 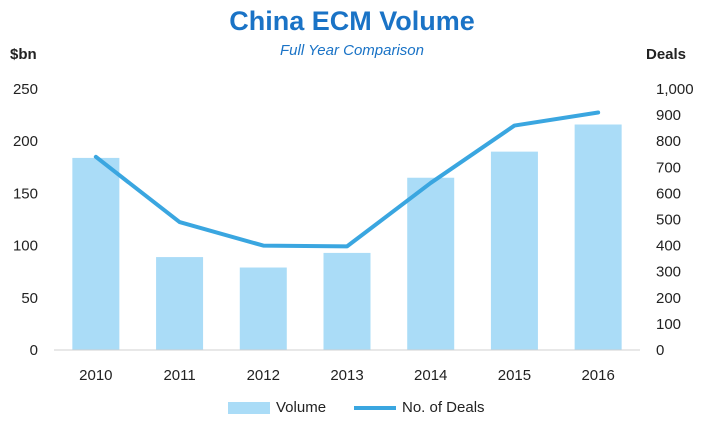 What do you see at coordinates (23, 54) in the screenshot?
I see `y-left-axis-title: $bn` at bounding box center [23, 54].